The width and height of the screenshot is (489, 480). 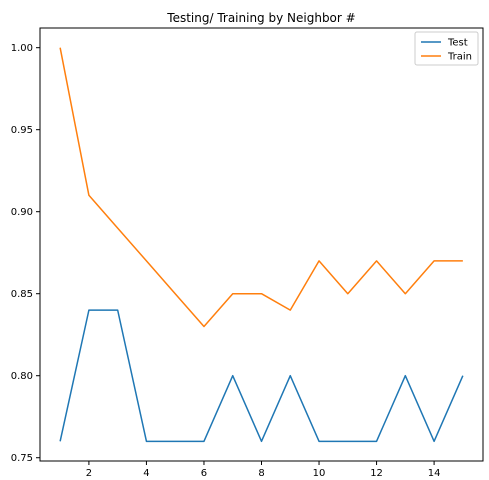 I want to click on y-tick-label: 0.95, so click(x=22, y=130).